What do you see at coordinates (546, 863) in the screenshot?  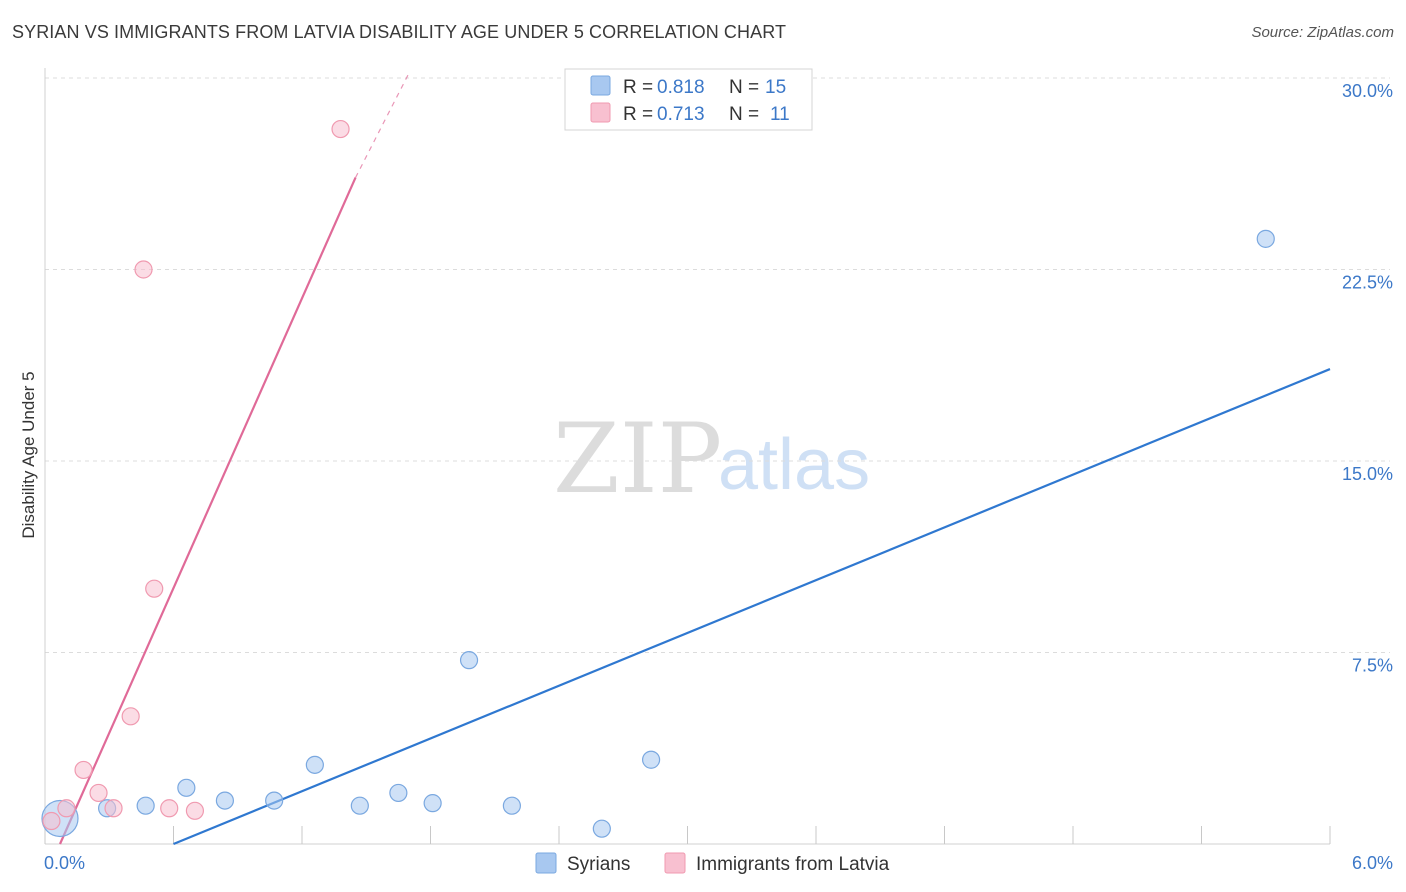 I see `series-legend-swatch-syrians` at bounding box center [546, 863].